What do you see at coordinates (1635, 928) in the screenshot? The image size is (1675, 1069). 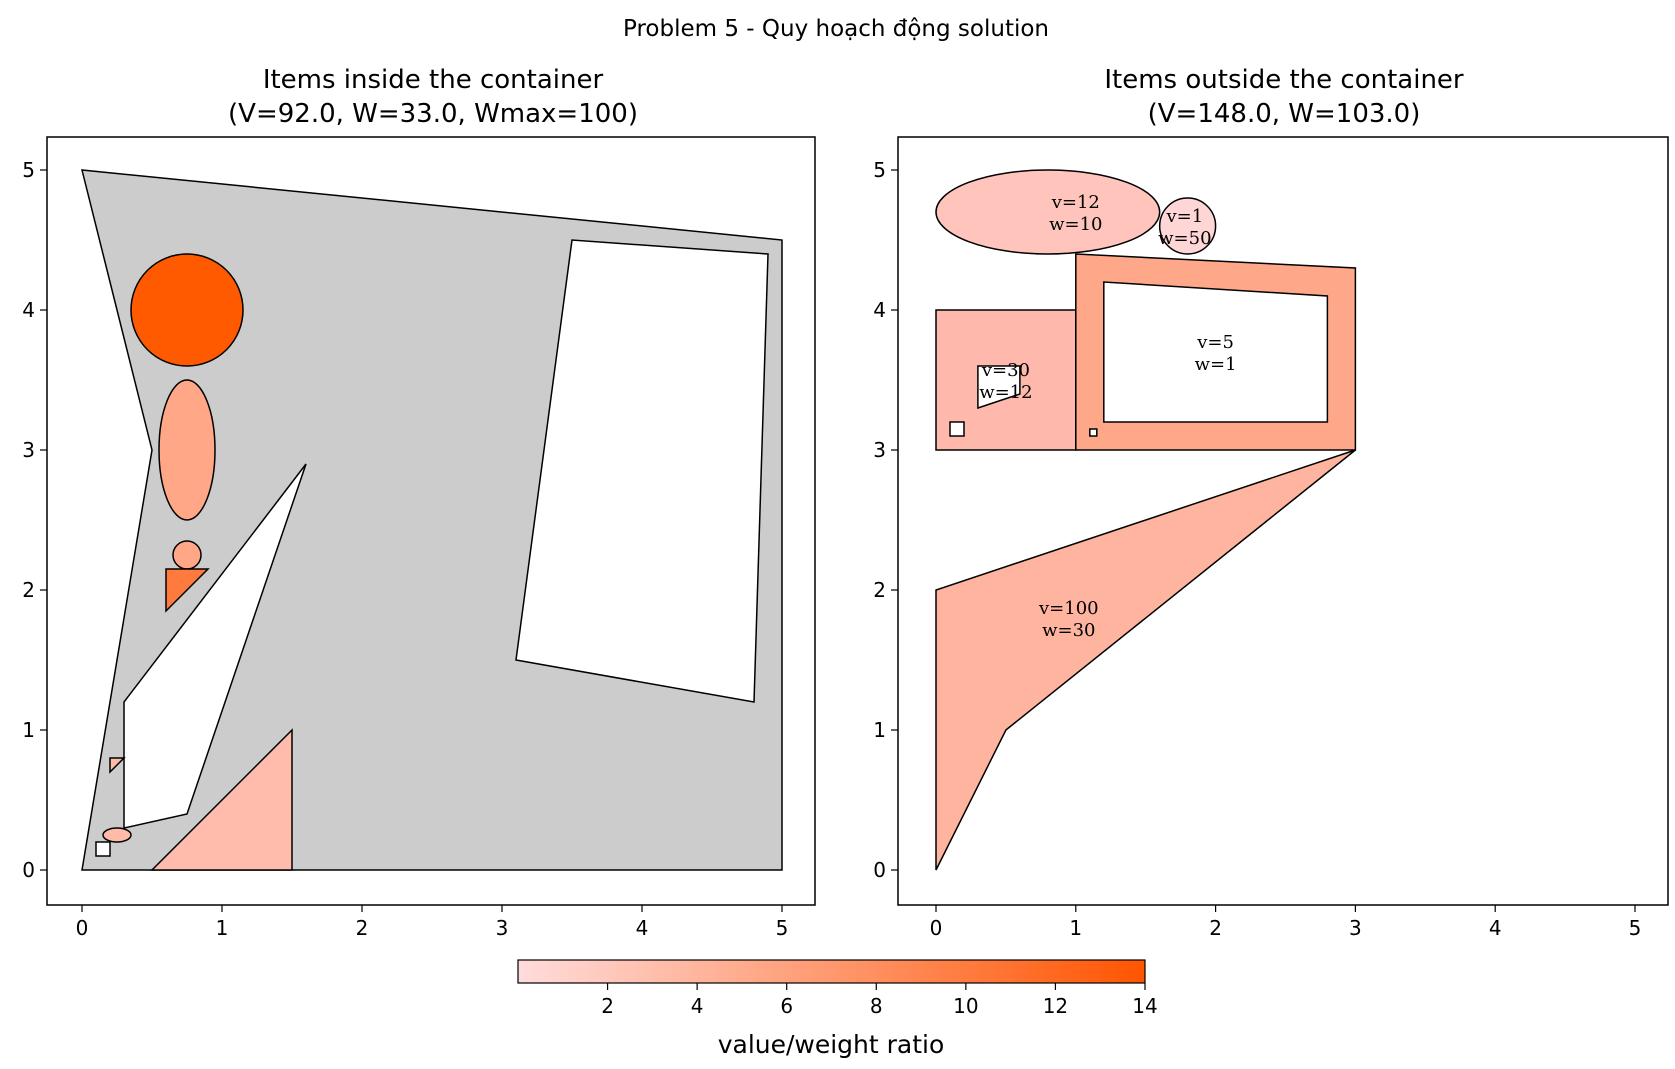 I see `outside-xtick-label-5: 5` at bounding box center [1635, 928].